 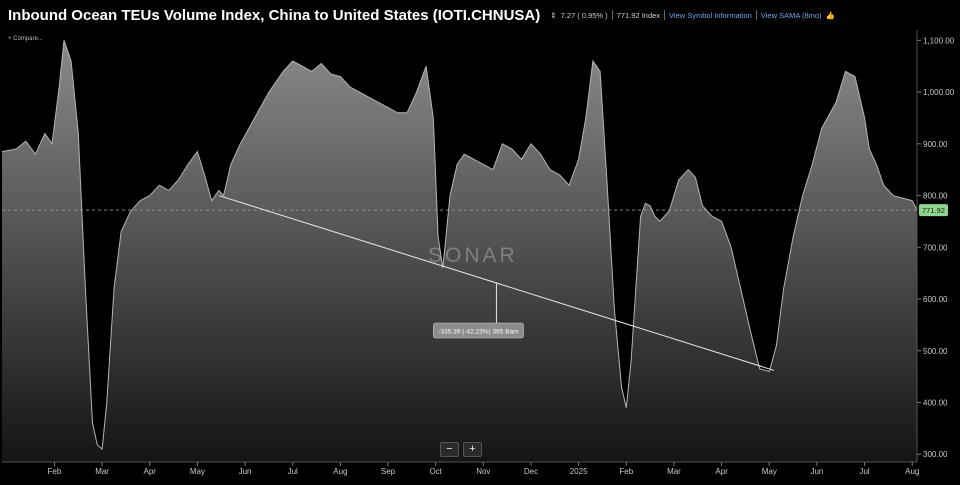 I want to click on y-tick-label: 600.00, so click(x=935, y=299).